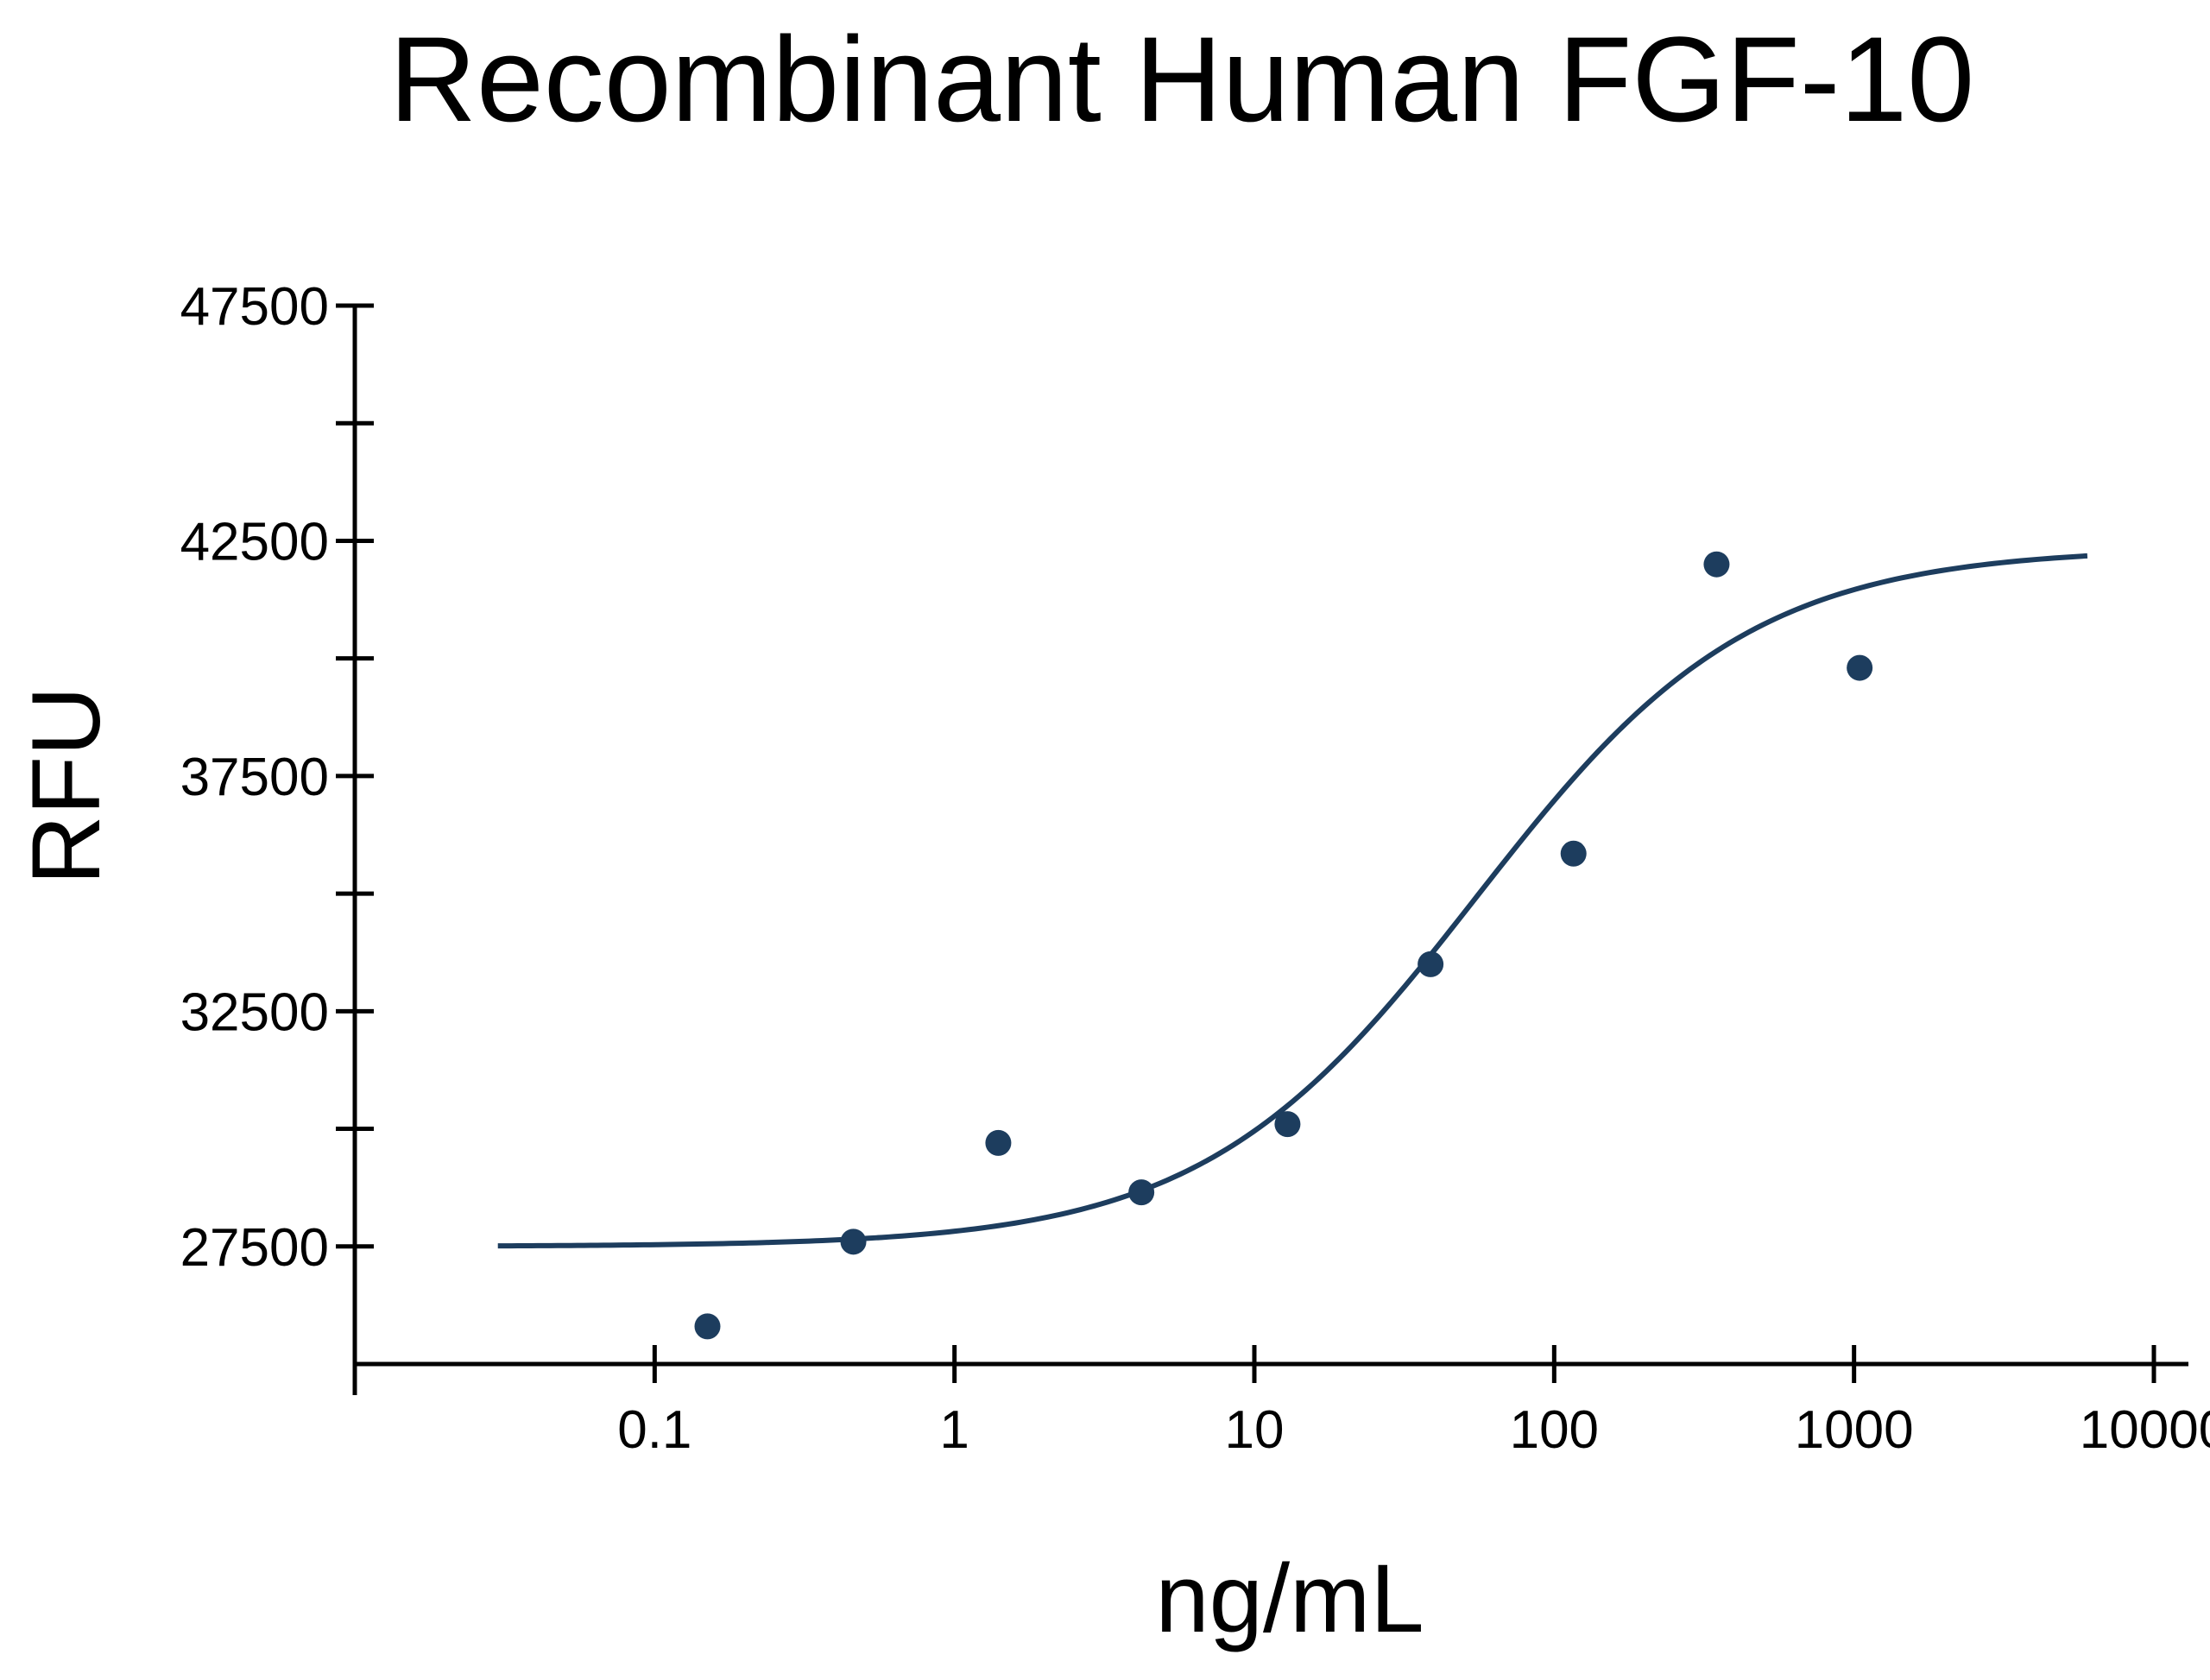 The image size is (2210, 1680). Describe the element at coordinates (255, 1248) in the screenshot. I see `y-tick-label: 27500` at that location.